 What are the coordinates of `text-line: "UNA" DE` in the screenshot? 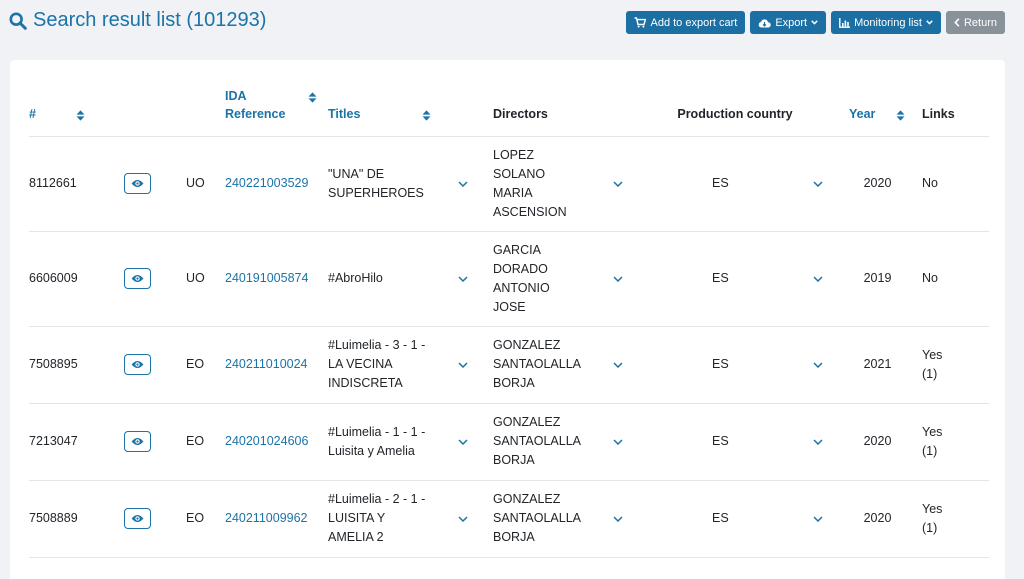 It's located at (356, 173).